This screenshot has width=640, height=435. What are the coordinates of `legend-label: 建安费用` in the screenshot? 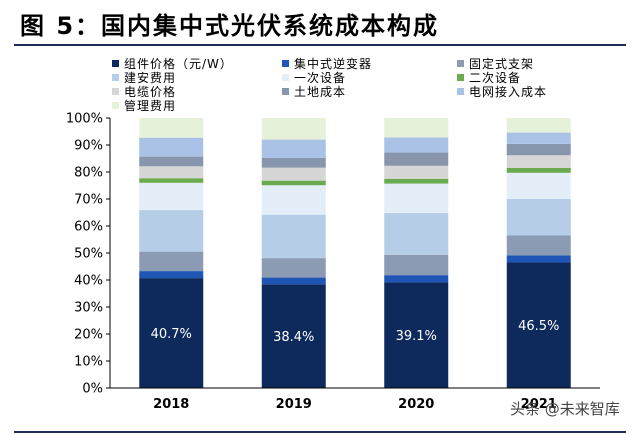 It's located at (150, 77).